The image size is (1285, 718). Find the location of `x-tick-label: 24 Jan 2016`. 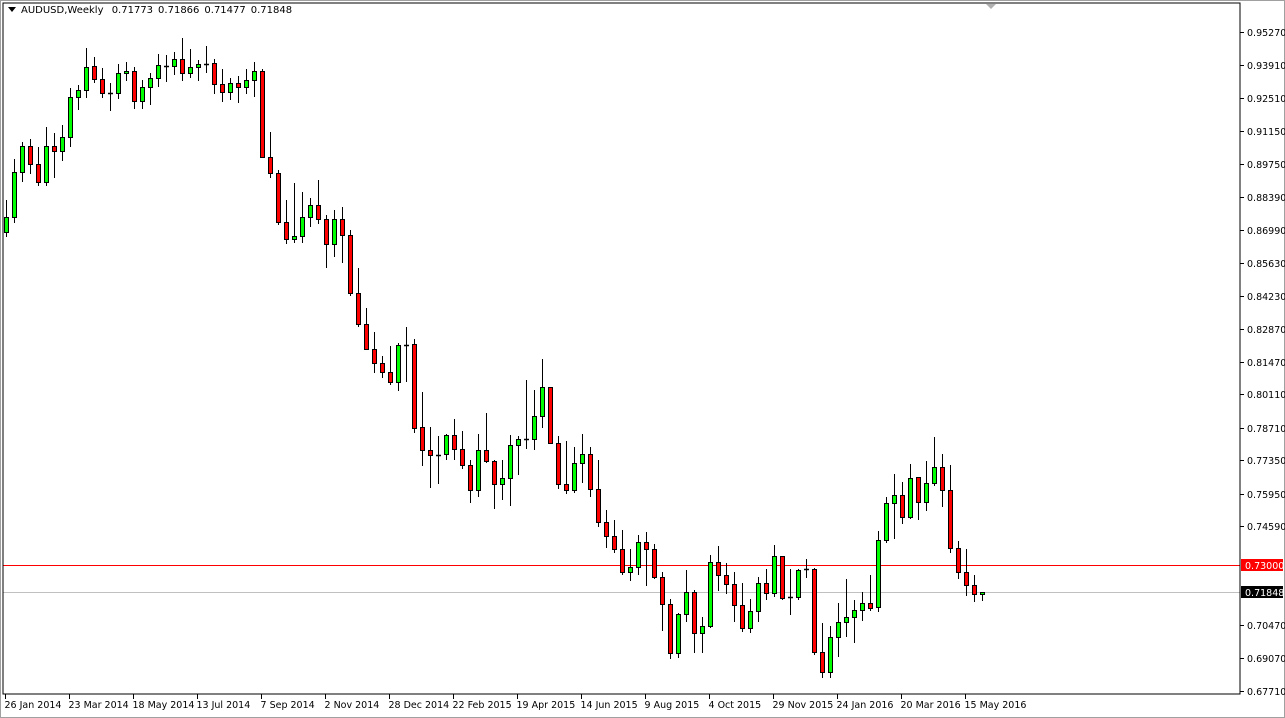

x-tick-label: 24 Jan 2016 is located at coordinates (865, 705).